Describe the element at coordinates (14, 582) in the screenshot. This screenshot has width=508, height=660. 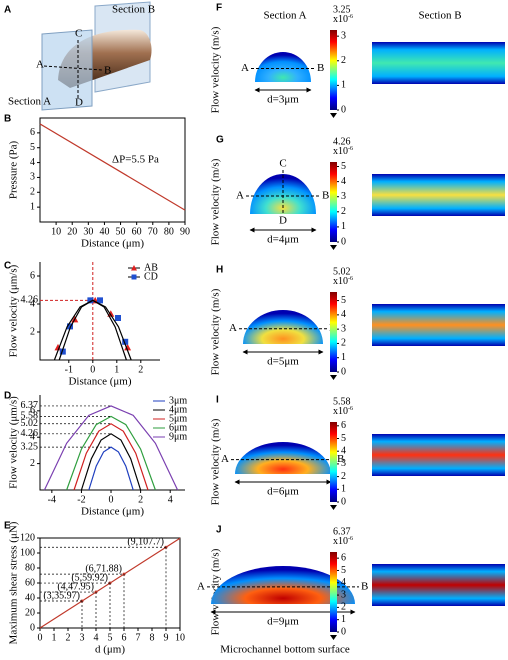
I see `y-axis-label: Maximum shear stress (μN)` at that location.